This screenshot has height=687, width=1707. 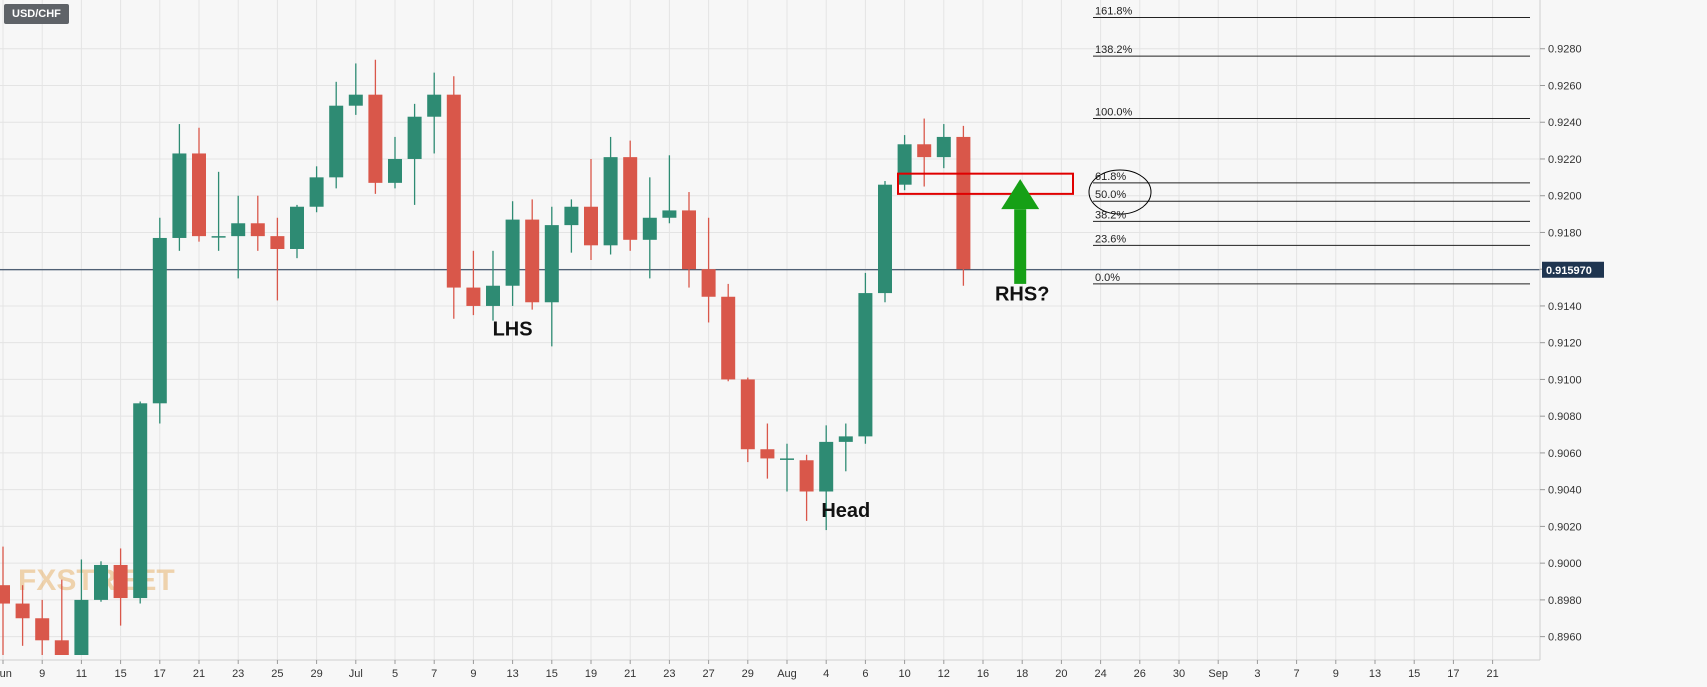 I want to click on x-tick-label: 26, so click(x=1140, y=674).